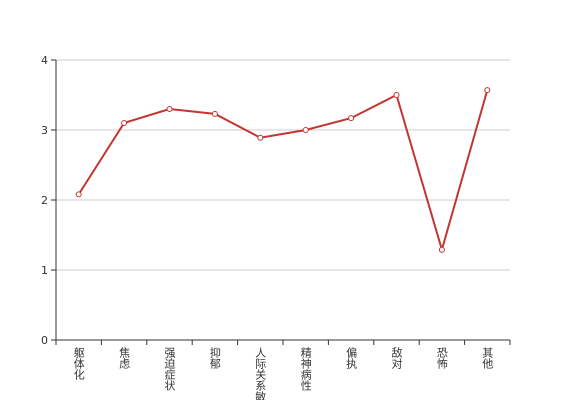 The width and height of the screenshot is (567, 400). Describe the element at coordinates (44, 60) in the screenshot. I see `y-tick-label: 4` at that location.